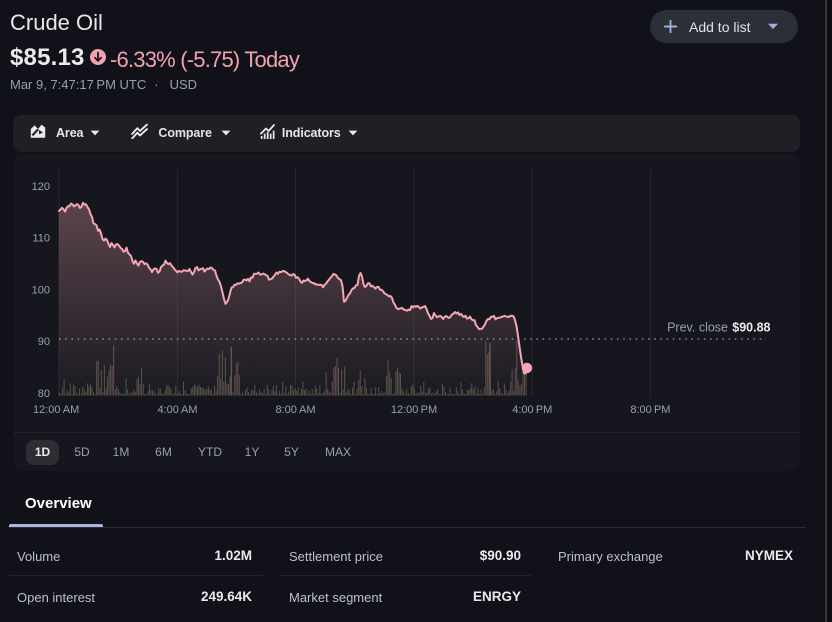 This screenshot has height=622, width=832. I want to click on svg-text: 12:00 AM, so click(56, 410).